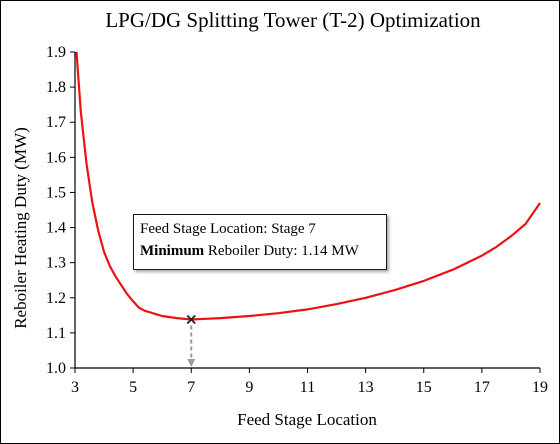 The image size is (560, 444). Describe the element at coordinates (191, 319) in the screenshot. I see `minimum-point-marker` at that location.